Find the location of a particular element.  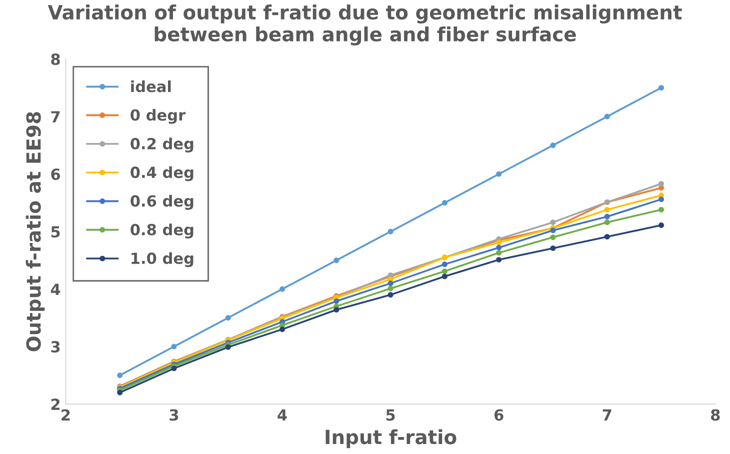

y-tick-label: 8 is located at coordinates (55, 59).